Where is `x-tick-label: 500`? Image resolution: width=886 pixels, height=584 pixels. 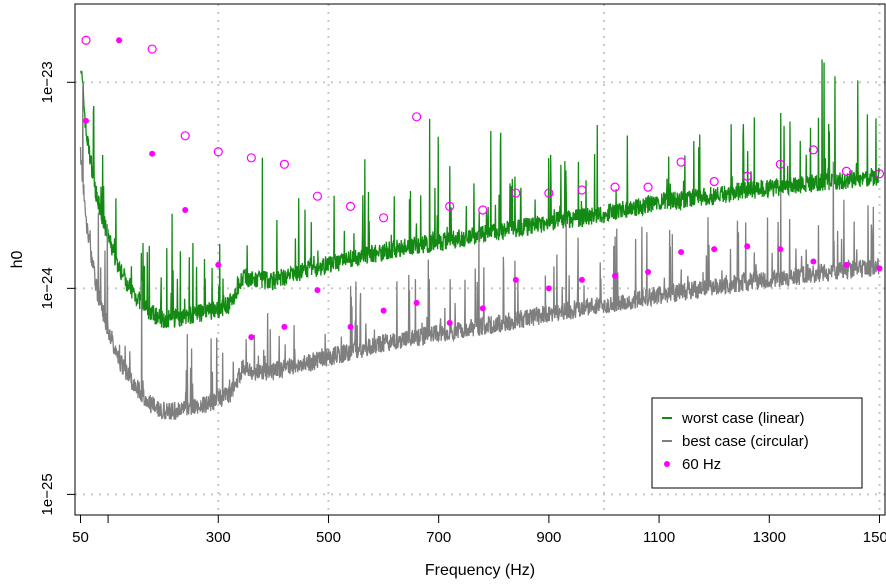
x-tick-label: 500 is located at coordinates (328, 537).